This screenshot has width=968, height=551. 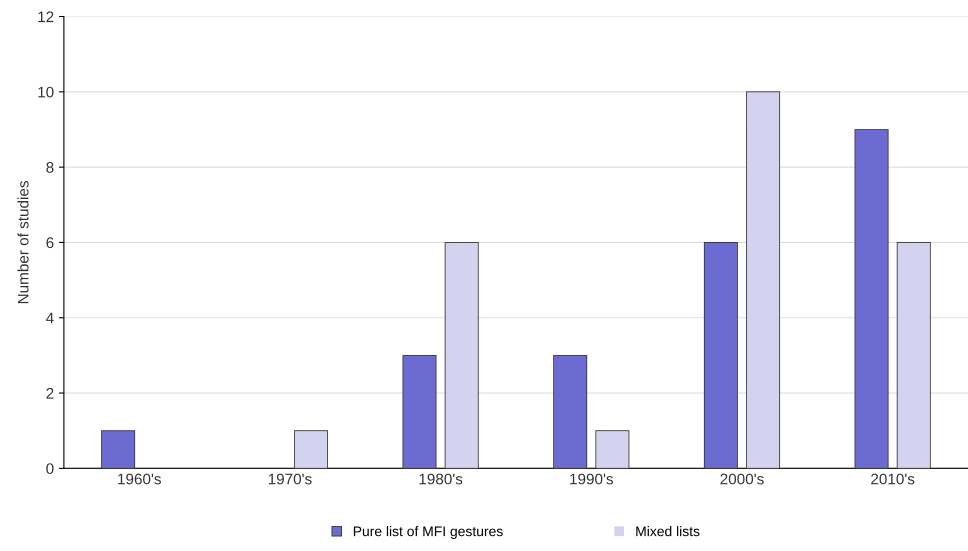 I want to click on x-tick-label: 2000's, so click(x=742, y=479).